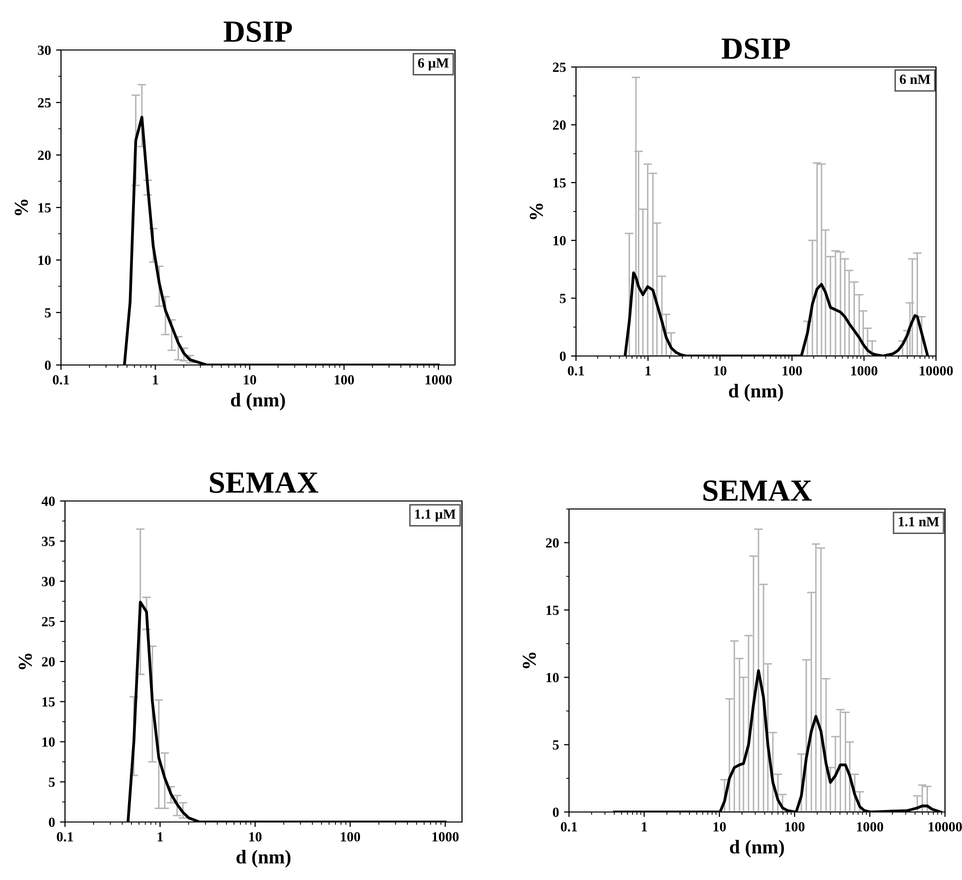 The image size is (962, 880). I want to click on y-tick-label: 40, so click(48, 501).